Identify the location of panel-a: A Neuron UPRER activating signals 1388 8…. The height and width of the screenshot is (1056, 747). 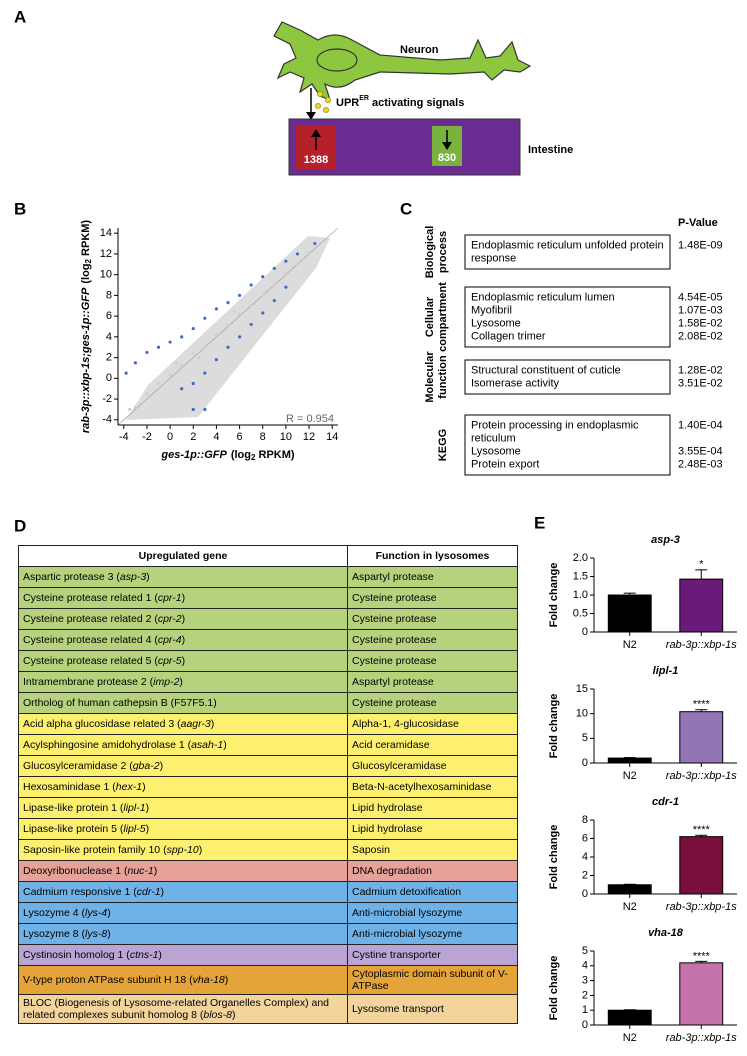
(293, 91).